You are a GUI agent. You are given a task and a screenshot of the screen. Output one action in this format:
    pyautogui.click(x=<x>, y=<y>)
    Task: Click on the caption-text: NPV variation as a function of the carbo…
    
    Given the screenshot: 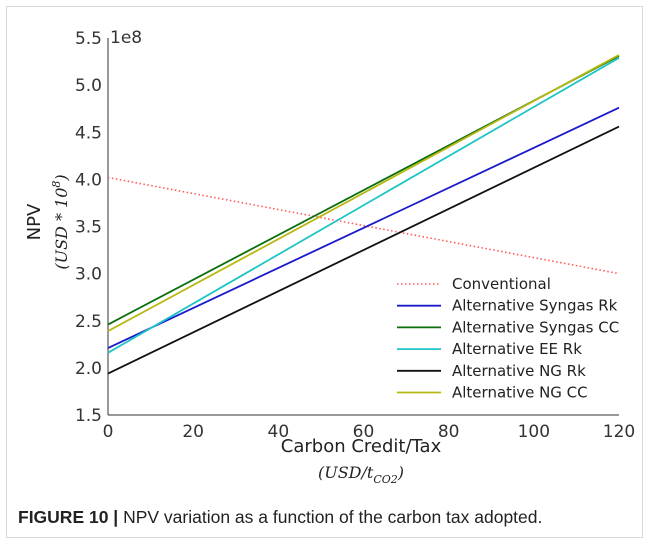 What is the action you would take?
    pyautogui.click(x=333, y=517)
    